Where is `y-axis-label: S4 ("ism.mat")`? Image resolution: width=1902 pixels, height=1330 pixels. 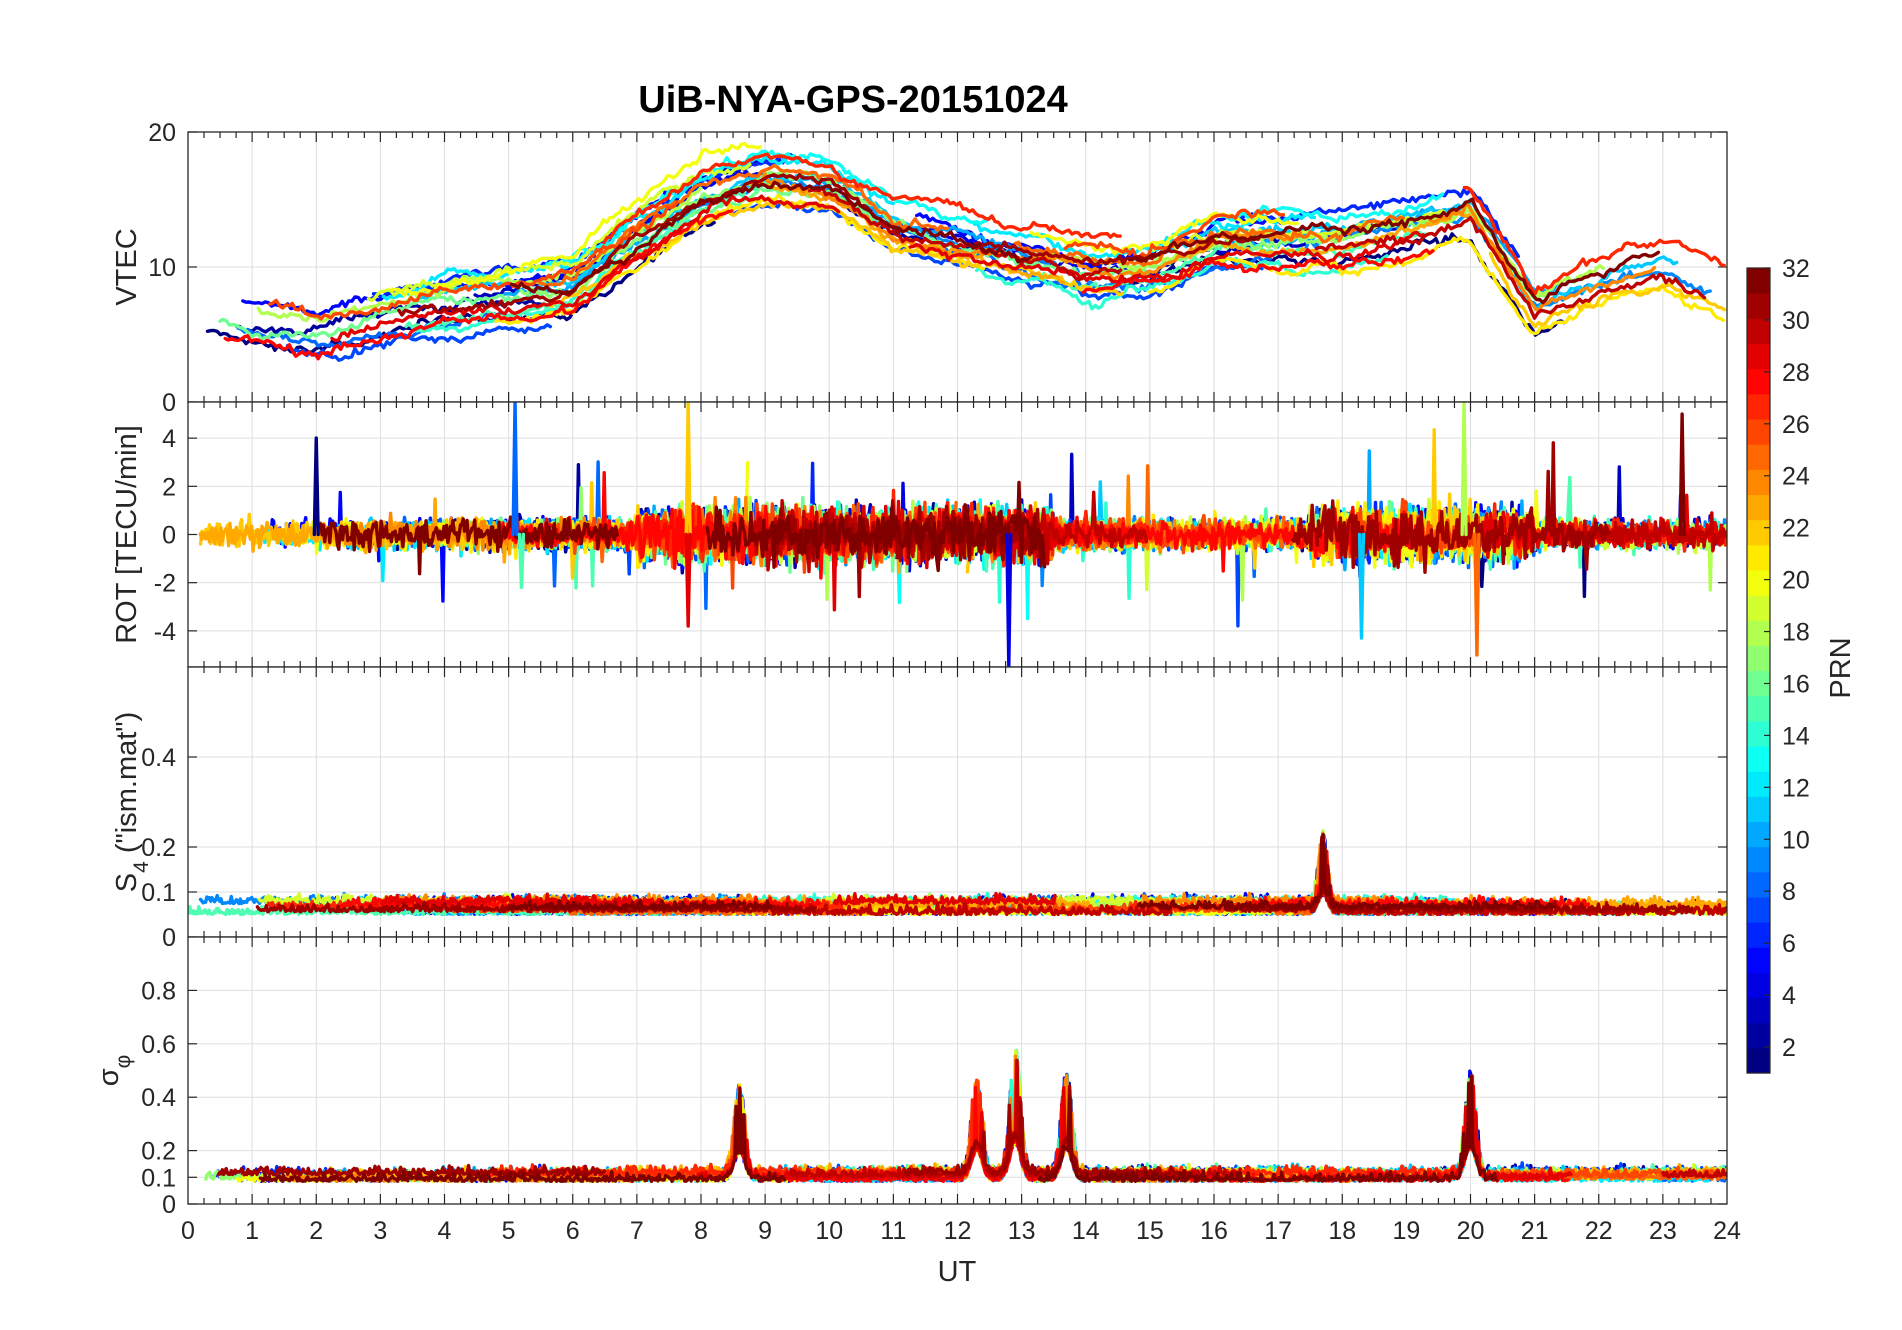 y-axis-label: S4 ("ism.mat") is located at coordinates (132, 802).